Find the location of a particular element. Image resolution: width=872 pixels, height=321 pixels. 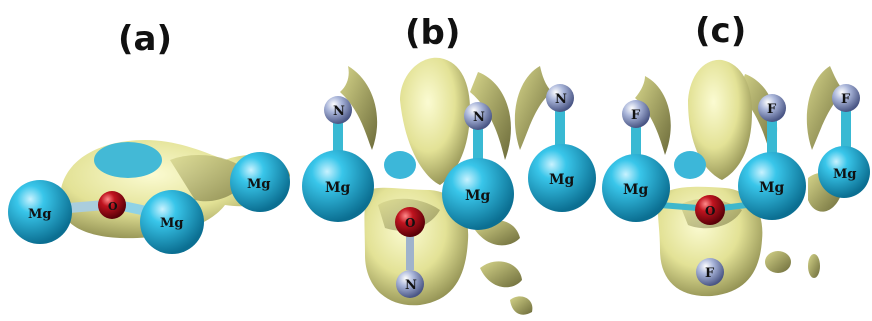

bond-o-mg-left-c is located at coordinates (679, 206).